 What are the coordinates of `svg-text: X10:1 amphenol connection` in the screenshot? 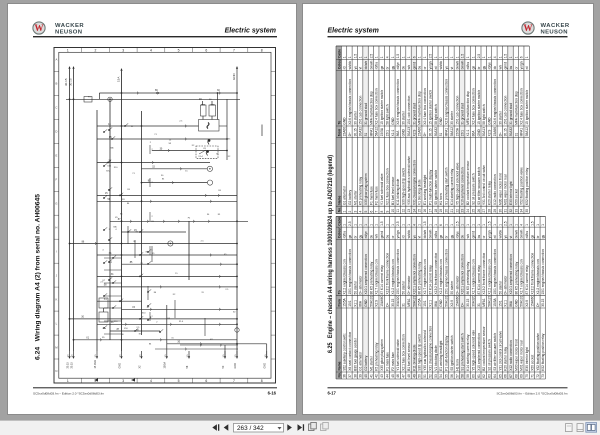 It's located at (366, 274).